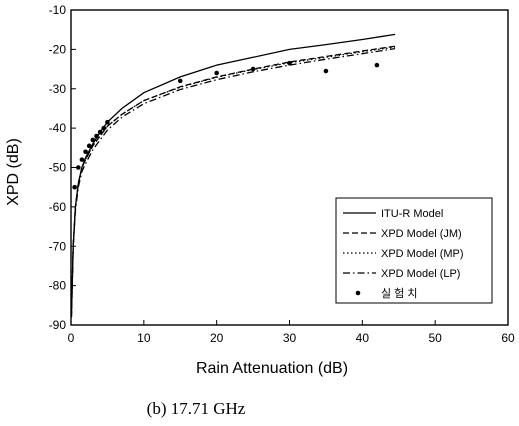 This screenshot has width=519, height=426. Describe the element at coordinates (412, 214) in the screenshot. I see `legend-label: ITU-R Model` at that location.